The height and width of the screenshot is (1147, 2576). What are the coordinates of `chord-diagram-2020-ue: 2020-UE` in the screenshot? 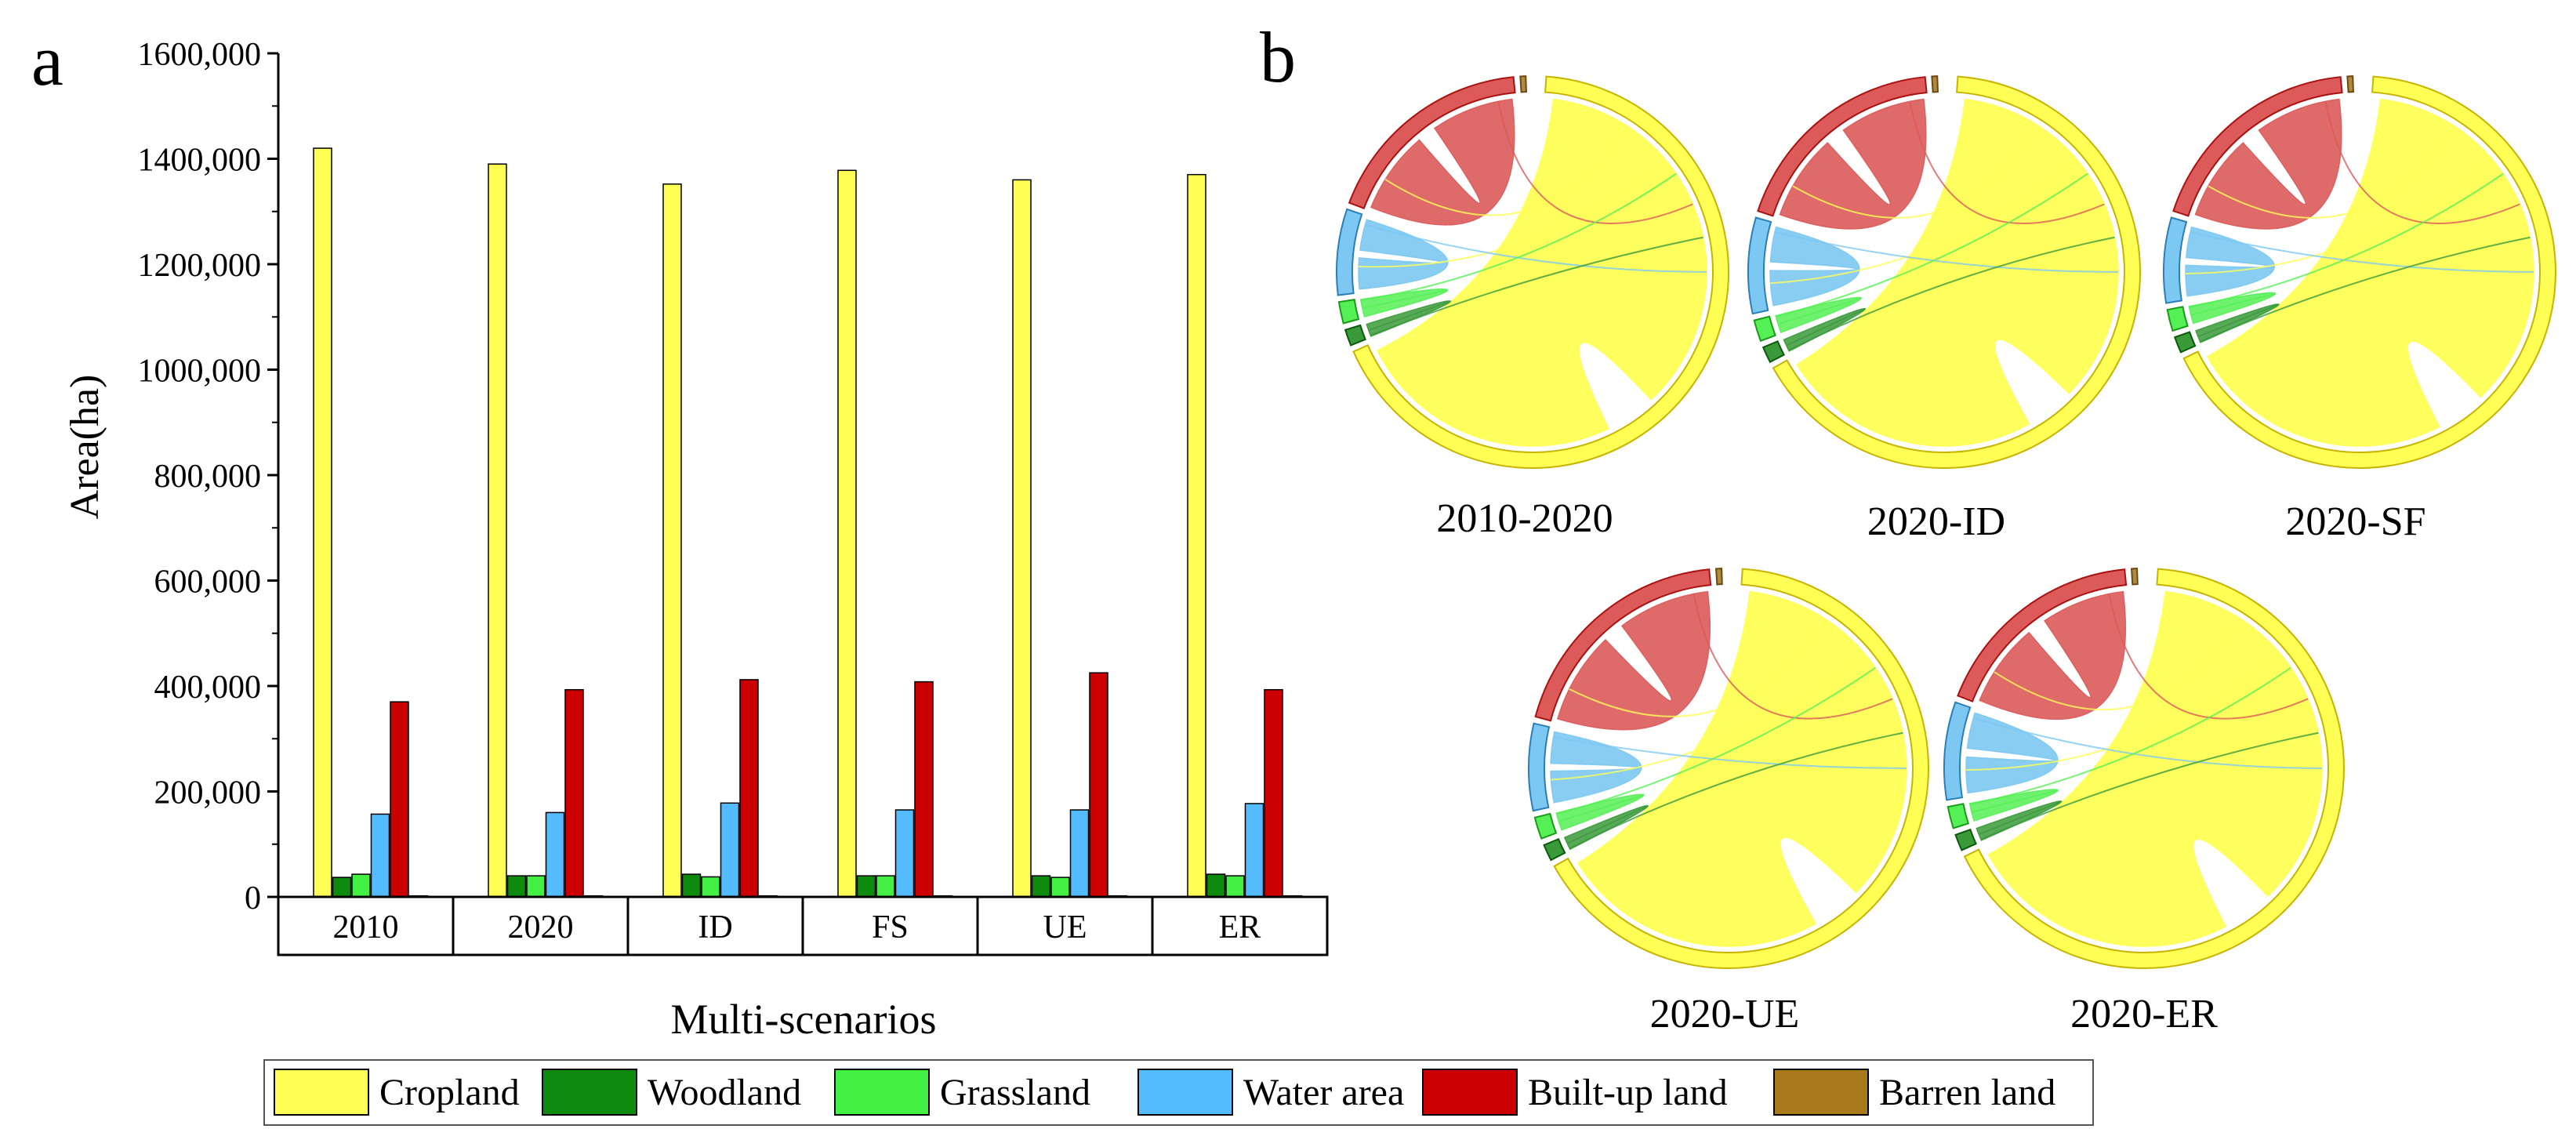 It's located at (1728, 802).